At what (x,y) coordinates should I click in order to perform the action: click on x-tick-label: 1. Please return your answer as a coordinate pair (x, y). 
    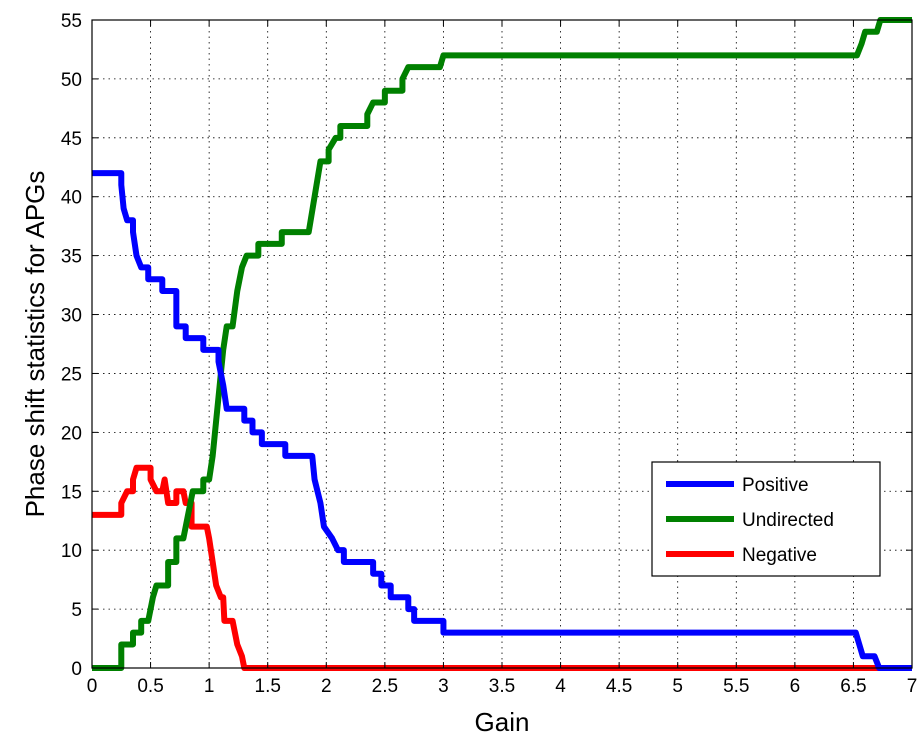
    Looking at the image, I should click on (209, 686).